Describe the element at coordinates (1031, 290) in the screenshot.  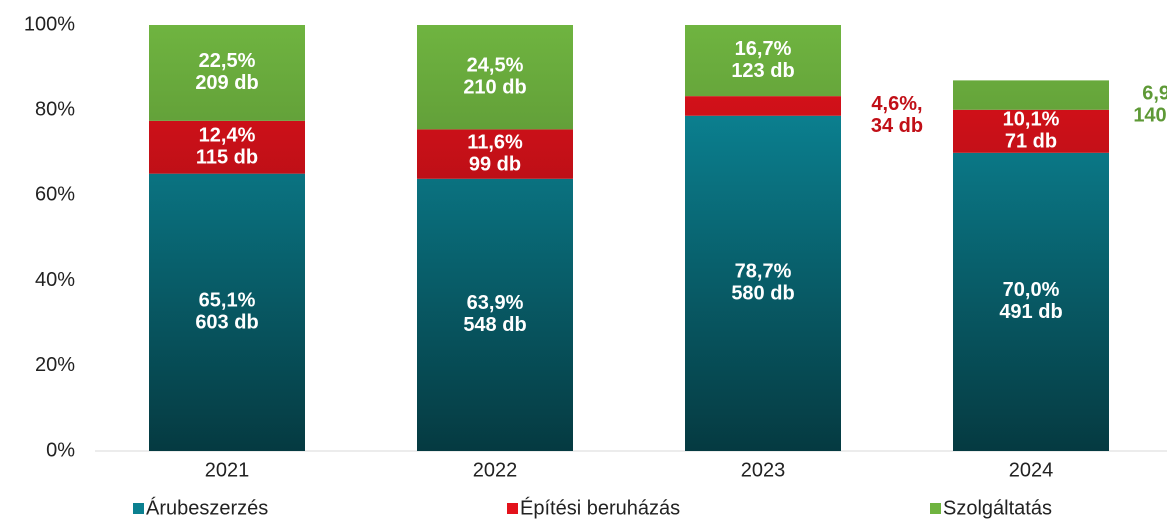
I see `data-label: 70,0%` at that location.